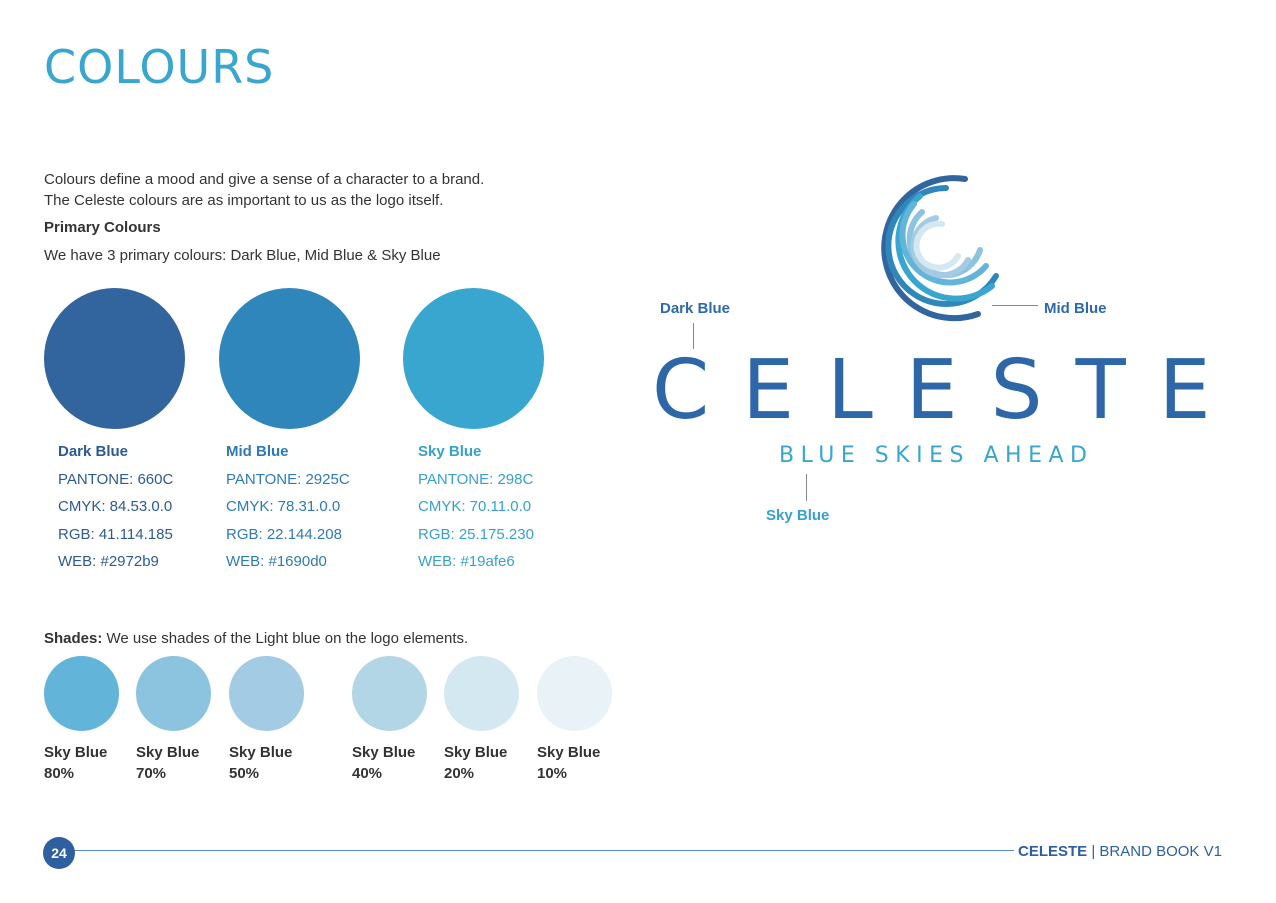  What do you see at coordinates (73, 638) in the screenshot?
I see `shades-heading: Shades:` at bounding box center [73, 638].